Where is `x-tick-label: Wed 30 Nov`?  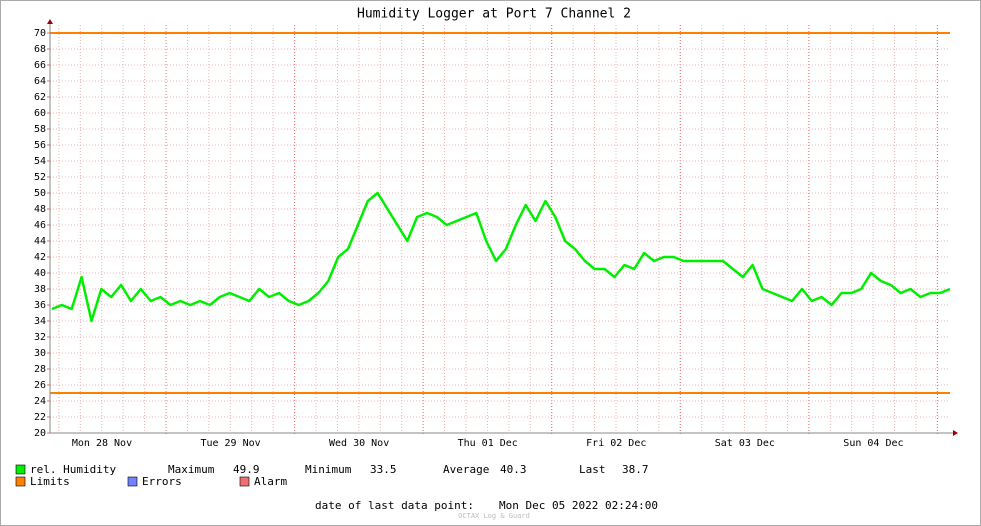 x-tick-label: Wed 30 Nov is located at coordinates (359, 443).